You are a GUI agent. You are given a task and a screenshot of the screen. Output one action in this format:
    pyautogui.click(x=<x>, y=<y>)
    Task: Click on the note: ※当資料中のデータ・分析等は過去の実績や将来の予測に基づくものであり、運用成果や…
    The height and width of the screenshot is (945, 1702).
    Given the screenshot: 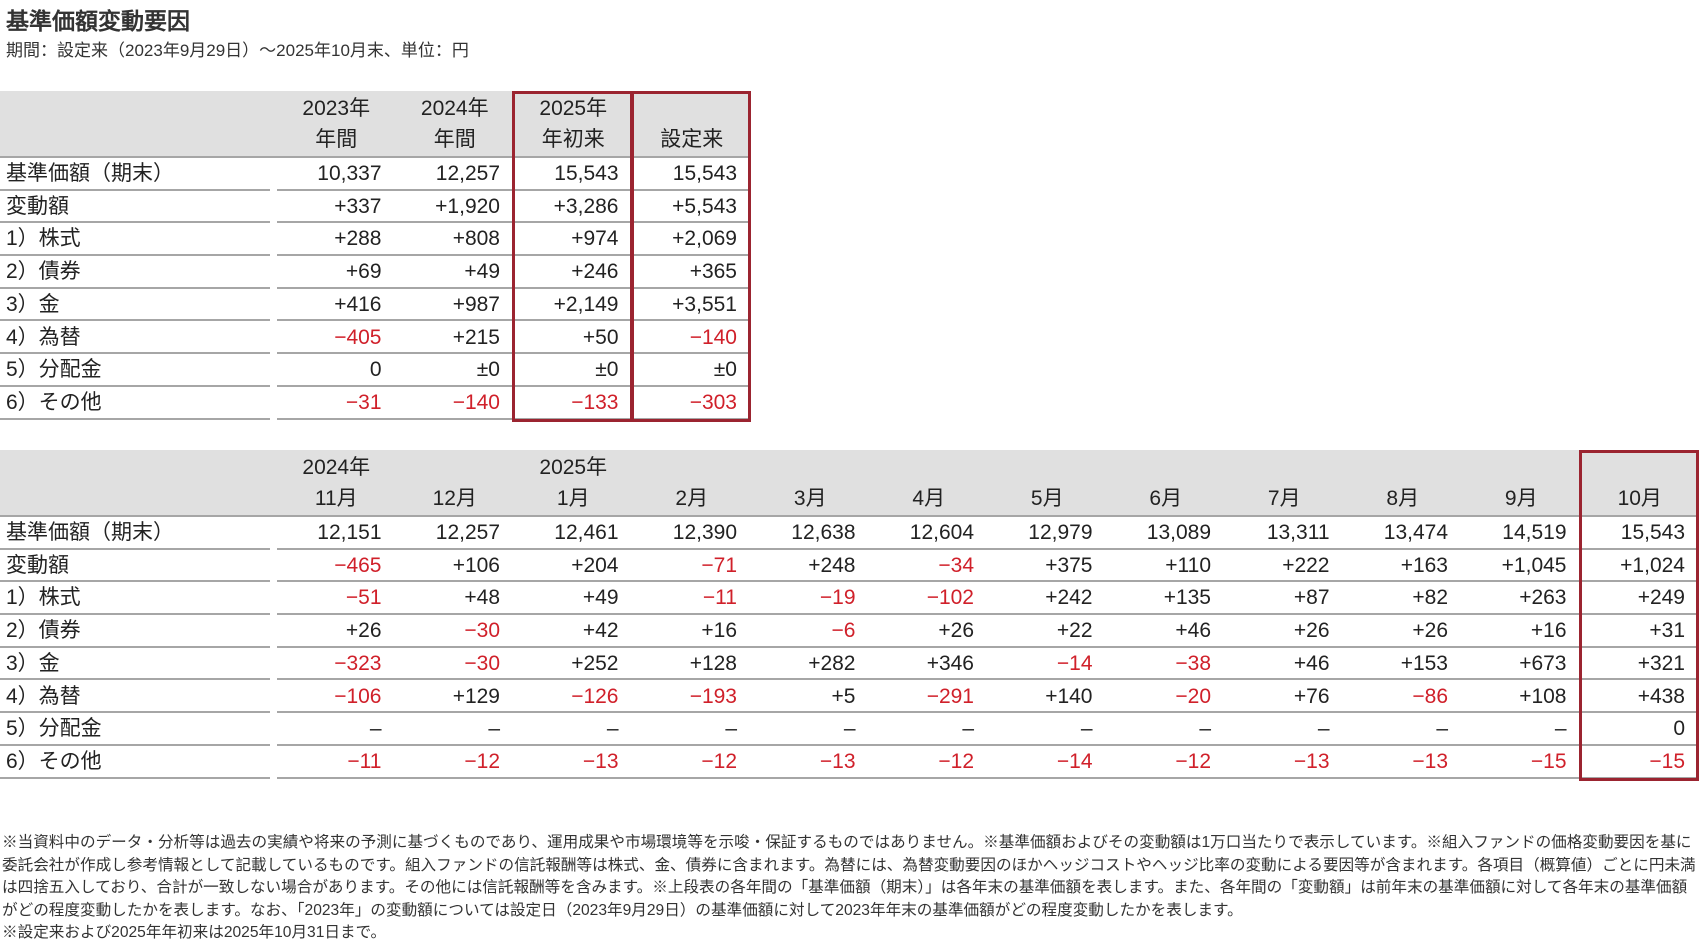 What is the action you would take?
    pyautogui.click(x=849, y=876)
    